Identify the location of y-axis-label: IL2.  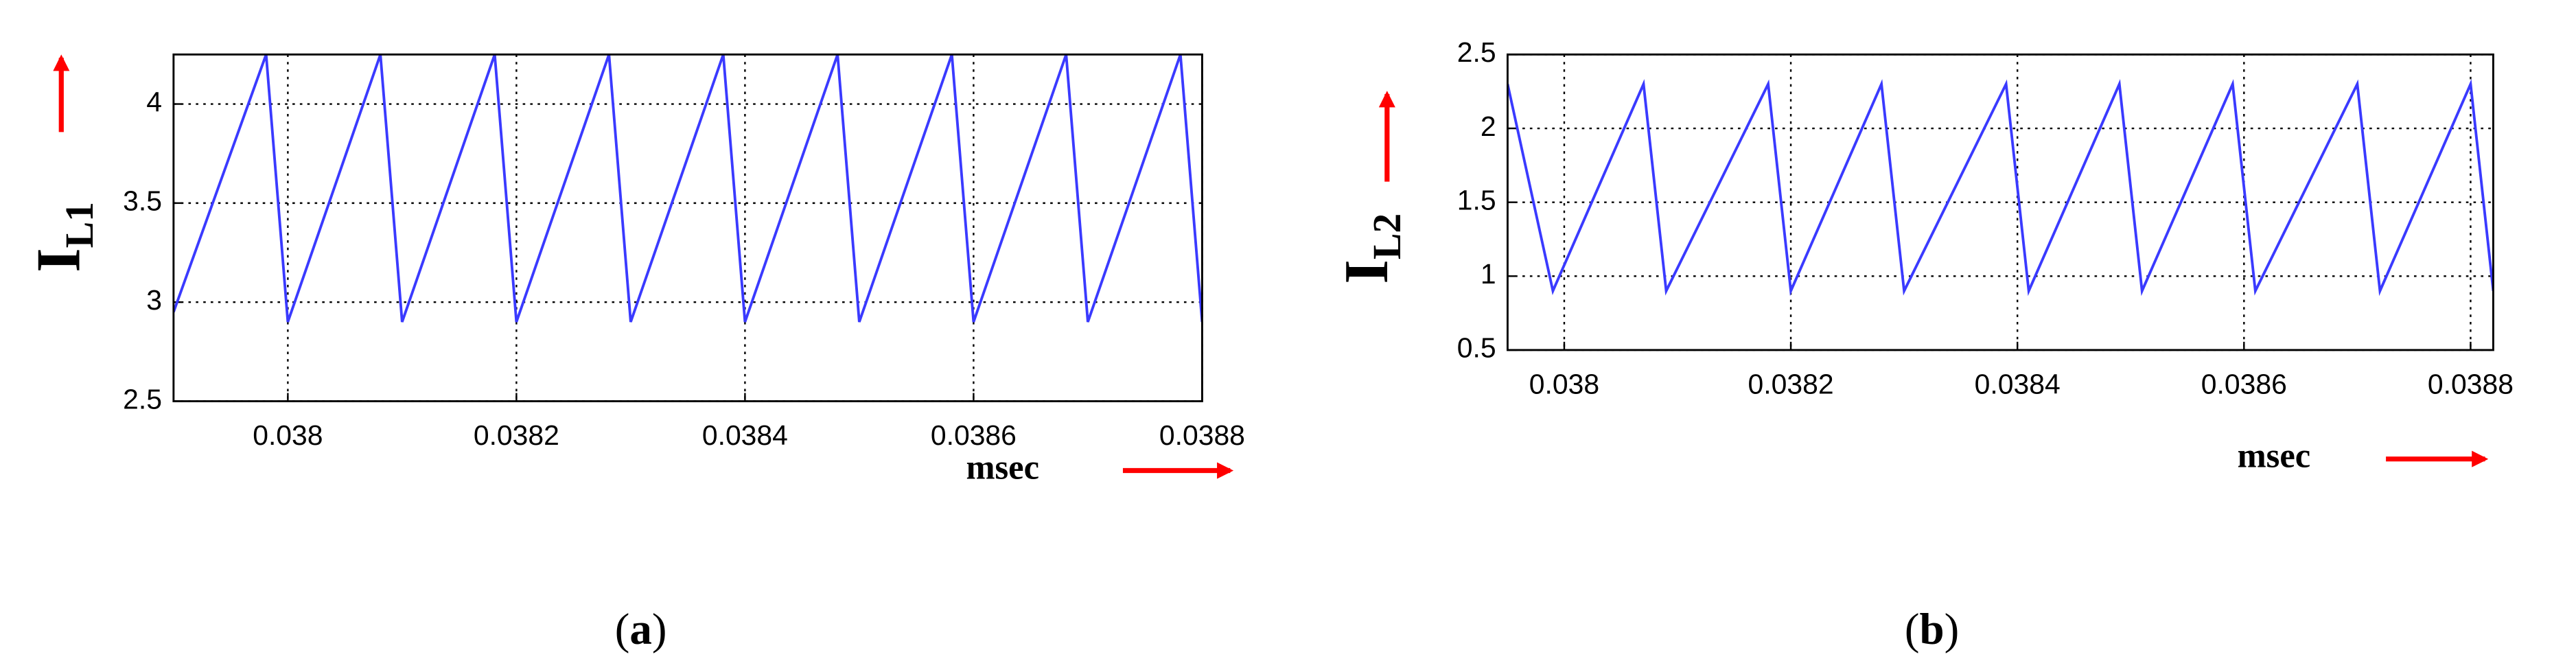
(1370, 249).